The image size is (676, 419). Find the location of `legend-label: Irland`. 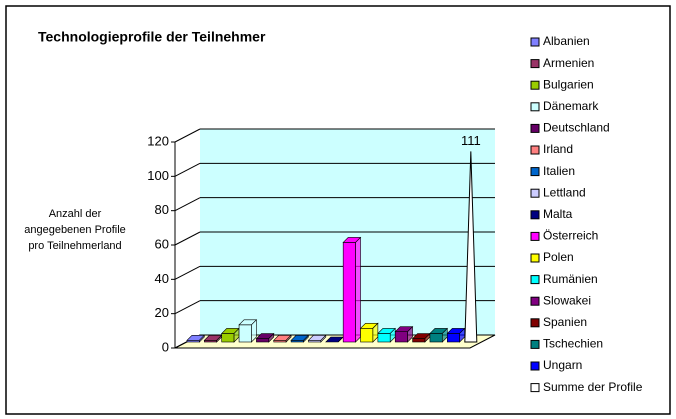

legend-label: Irland is located at coordinates (558, 149).